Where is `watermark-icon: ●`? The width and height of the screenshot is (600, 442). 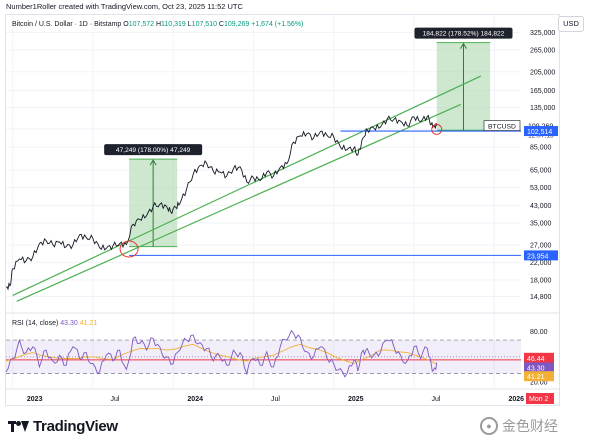 watermark-icon: ● is located at coordinates (489, 426).